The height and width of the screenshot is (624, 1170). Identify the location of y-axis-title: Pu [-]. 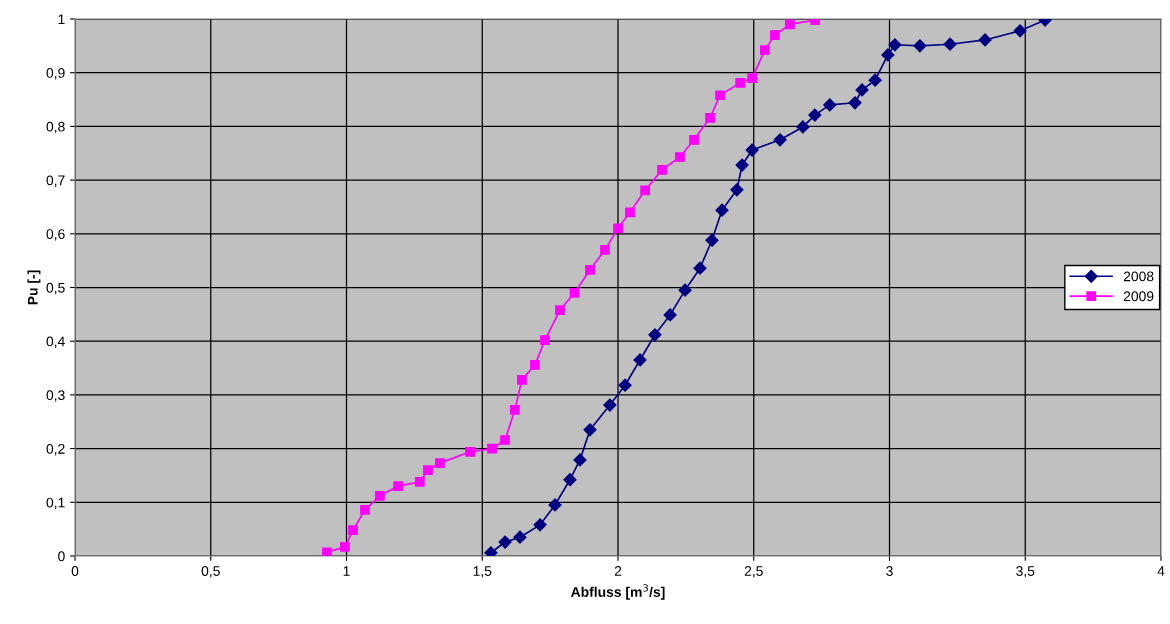
(34, 287).